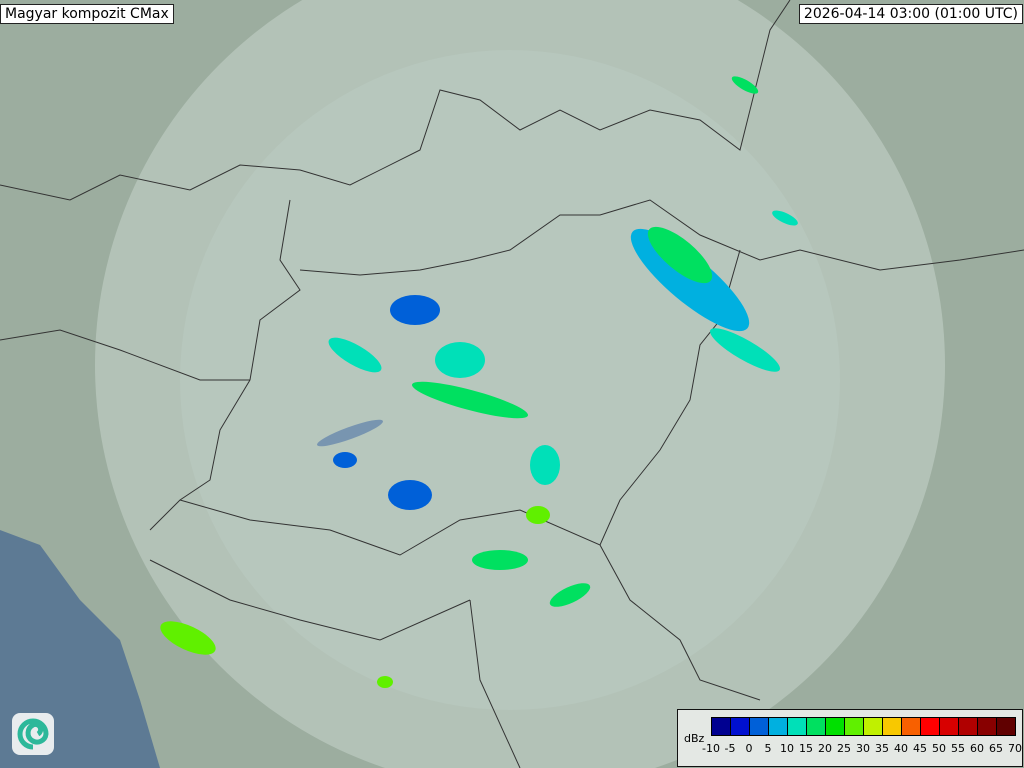  What do you see at coordinates (977, 748) in the screenshot?
I see `legend-tick-label: 60` at bounding box center [977, 748].